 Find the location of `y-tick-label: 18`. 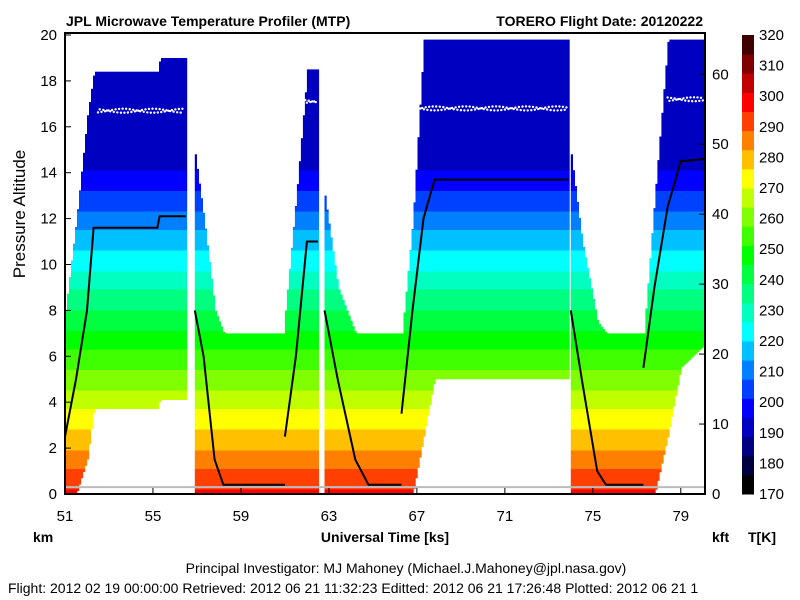

y-tick-label: 18 is located at coordinates (48, 81).